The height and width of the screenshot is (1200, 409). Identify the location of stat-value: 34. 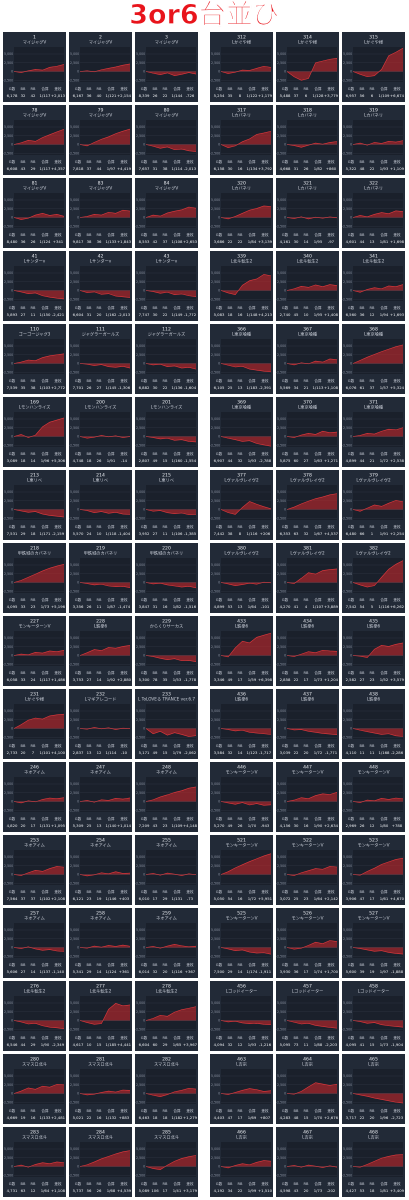
(230, 1190).